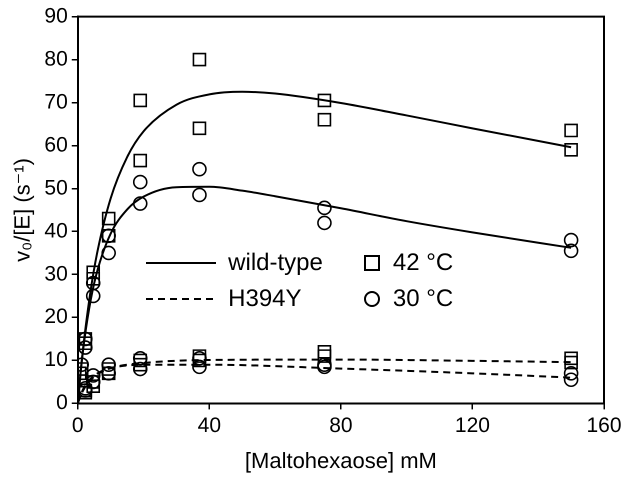 This screenshot has height=479, width=630. Describe the element at coordinates (209, 425) in the screenshot. I see `x-tick-label: 40` at that location.